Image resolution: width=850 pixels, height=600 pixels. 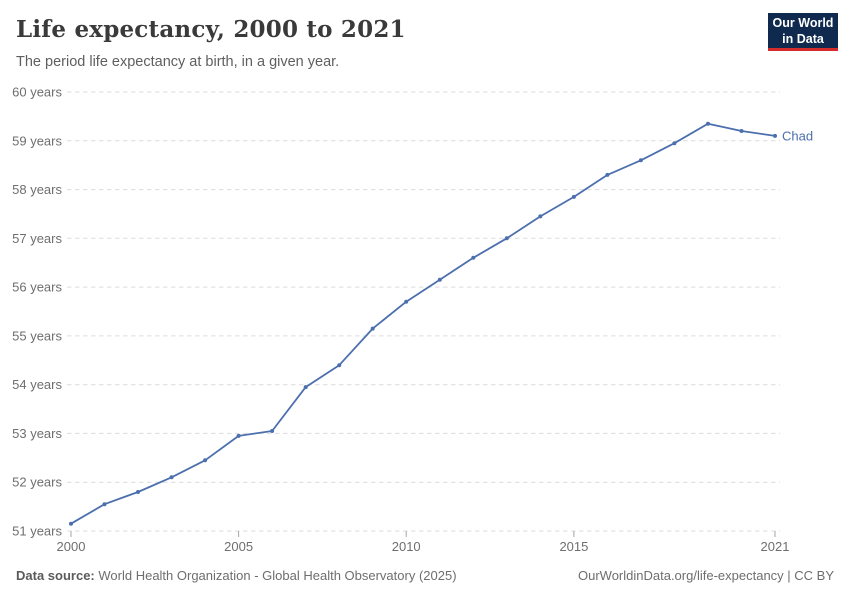 What do you see at coordinates (775, 546) in the screenshot?
I see `x-tick-label: 2021` at bounding box center [775, 546].